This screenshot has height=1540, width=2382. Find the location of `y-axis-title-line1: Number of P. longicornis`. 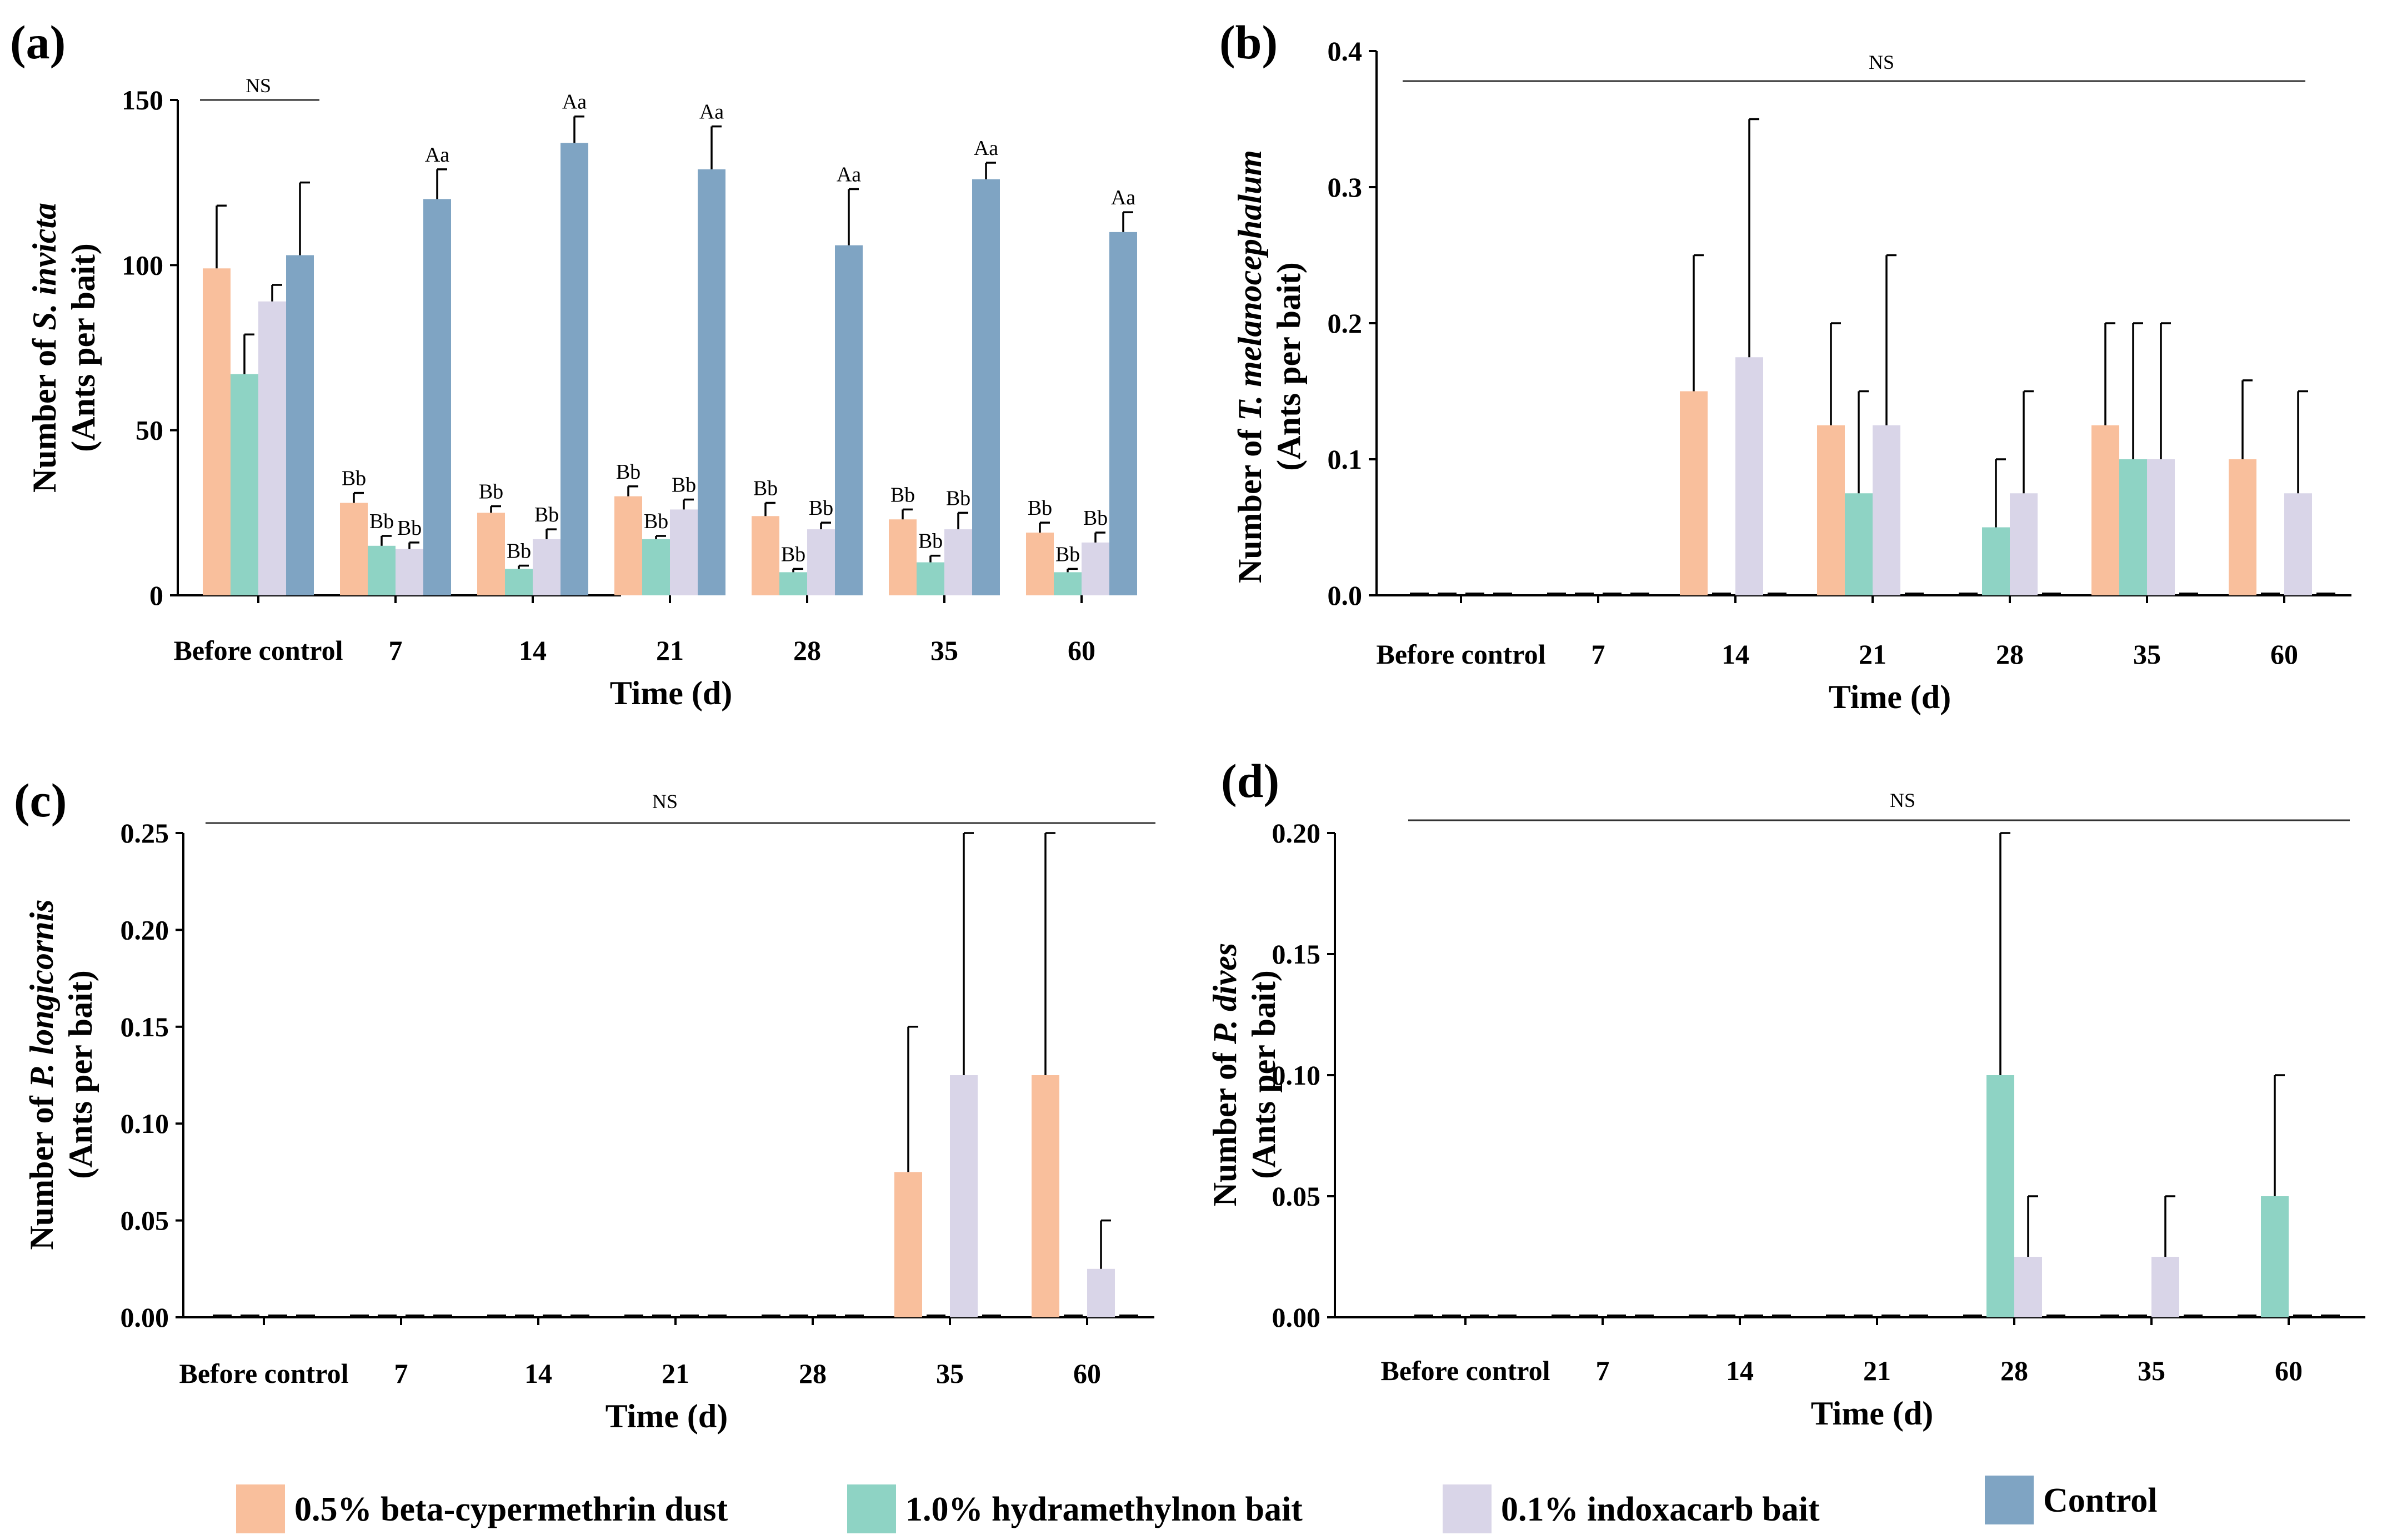

y-axis-title-line1: Number of P. longicornis is located at coordinates (41, 1074).